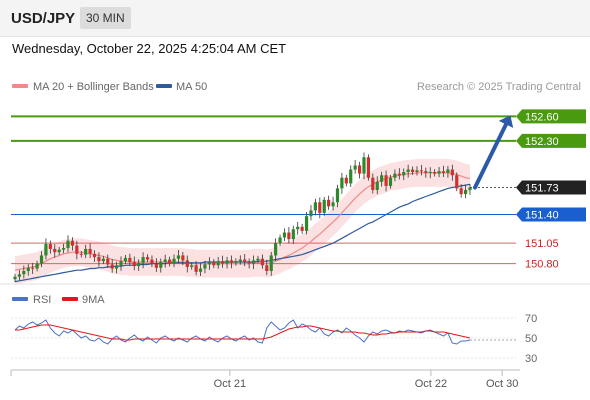 Image resolution: width=590 pixels, height=400 pixels. I want to click on projection-arrow-shaft, so click(490, 156).